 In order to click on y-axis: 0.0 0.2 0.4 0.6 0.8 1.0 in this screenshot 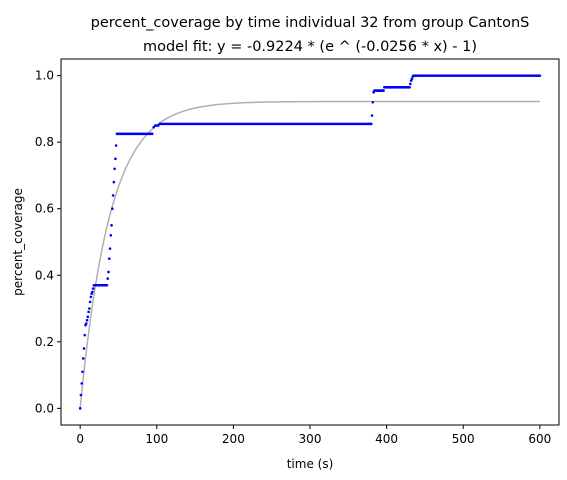, I will do `click(48, 242)`.